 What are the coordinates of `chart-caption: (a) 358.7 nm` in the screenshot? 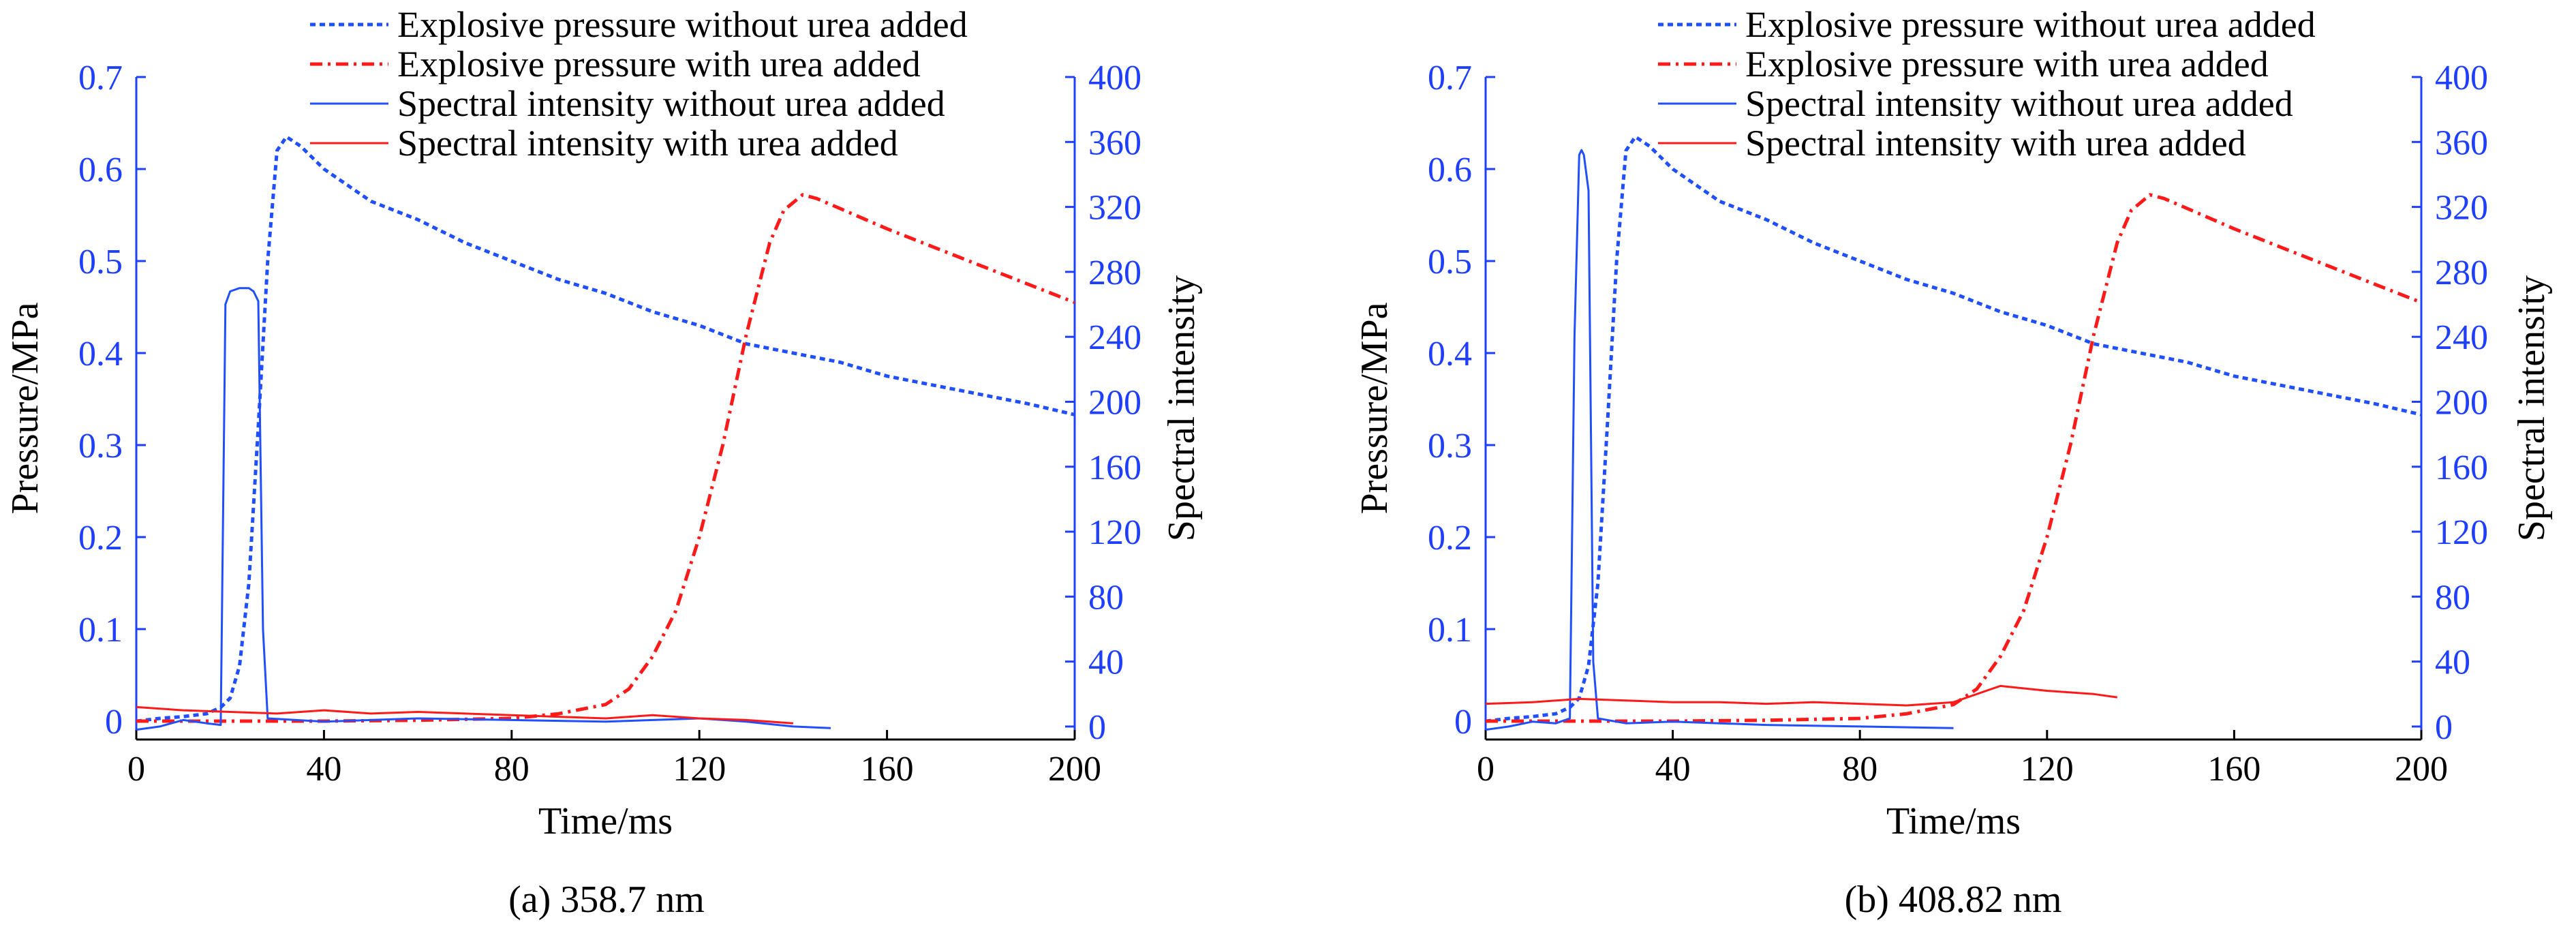 It's located at (606, 900).